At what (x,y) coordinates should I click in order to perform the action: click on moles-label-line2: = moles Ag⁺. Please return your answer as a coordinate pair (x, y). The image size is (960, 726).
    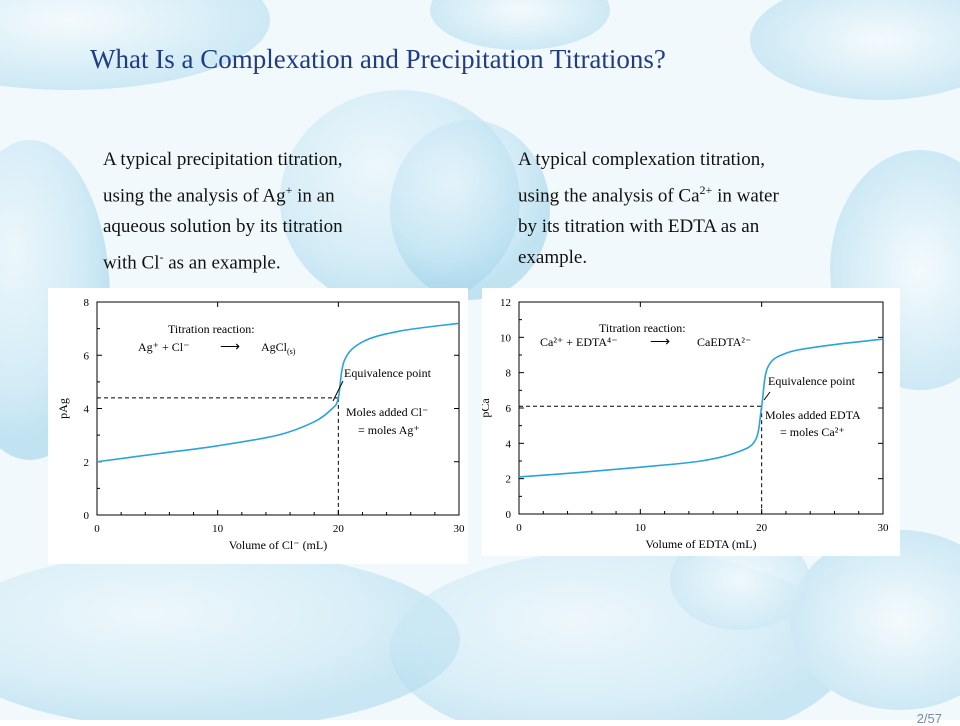
    Looking at the image, I should click on (389, 430).